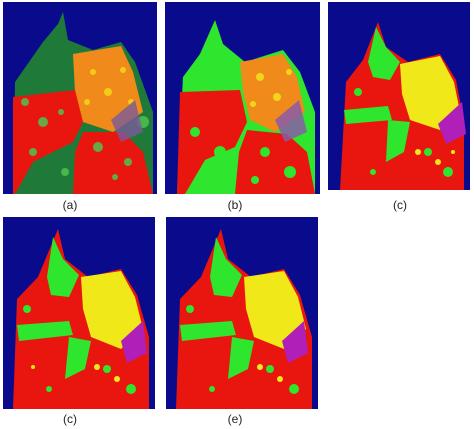 Image resolution: width=474 pixels, height=429 pixels. I want to click on classification-map-c, so click(399, 96).